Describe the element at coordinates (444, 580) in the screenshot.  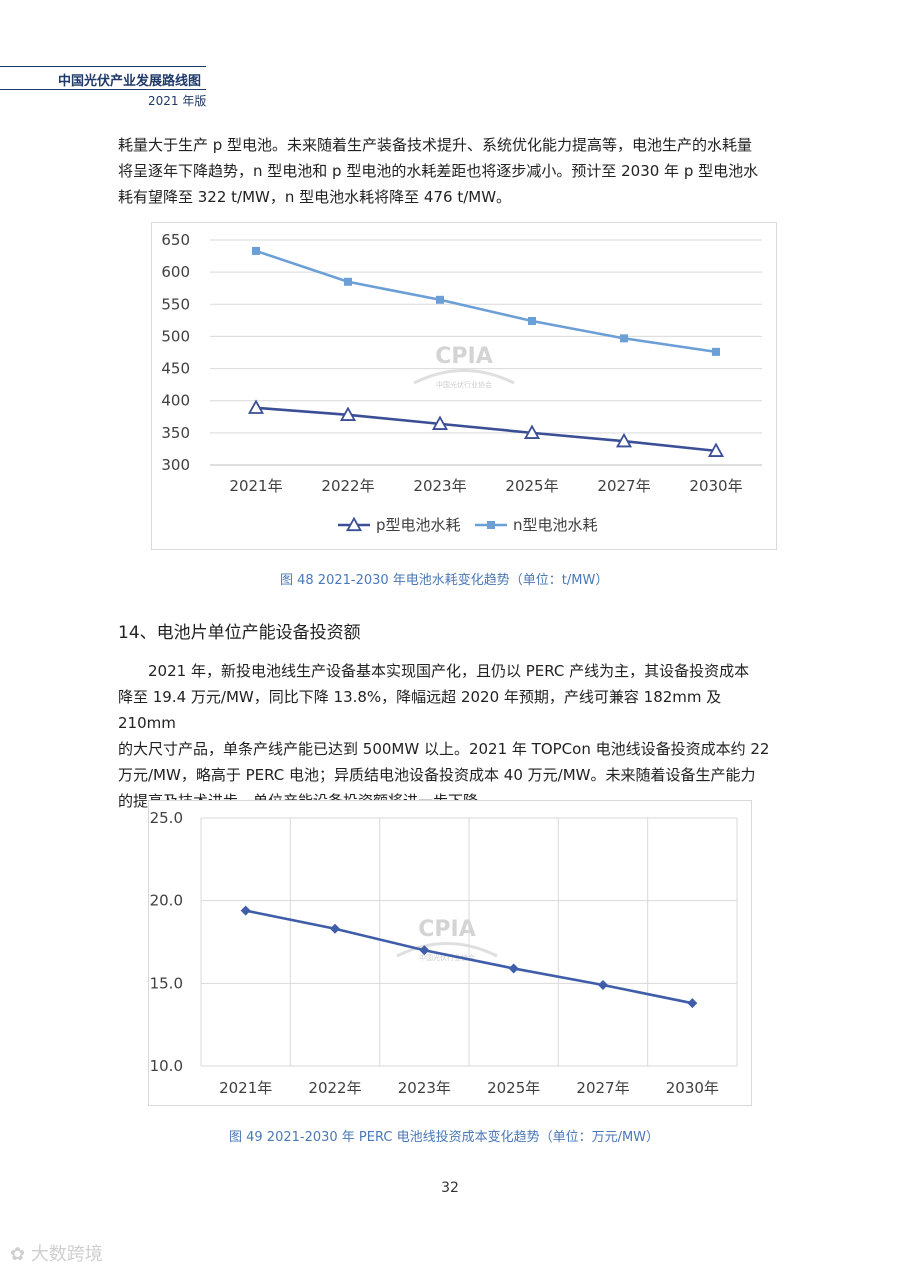
I see `figure-48-caption: 图 48 2021-2030 年电池水耗变化趋势（单位：t/MW）` at that location.